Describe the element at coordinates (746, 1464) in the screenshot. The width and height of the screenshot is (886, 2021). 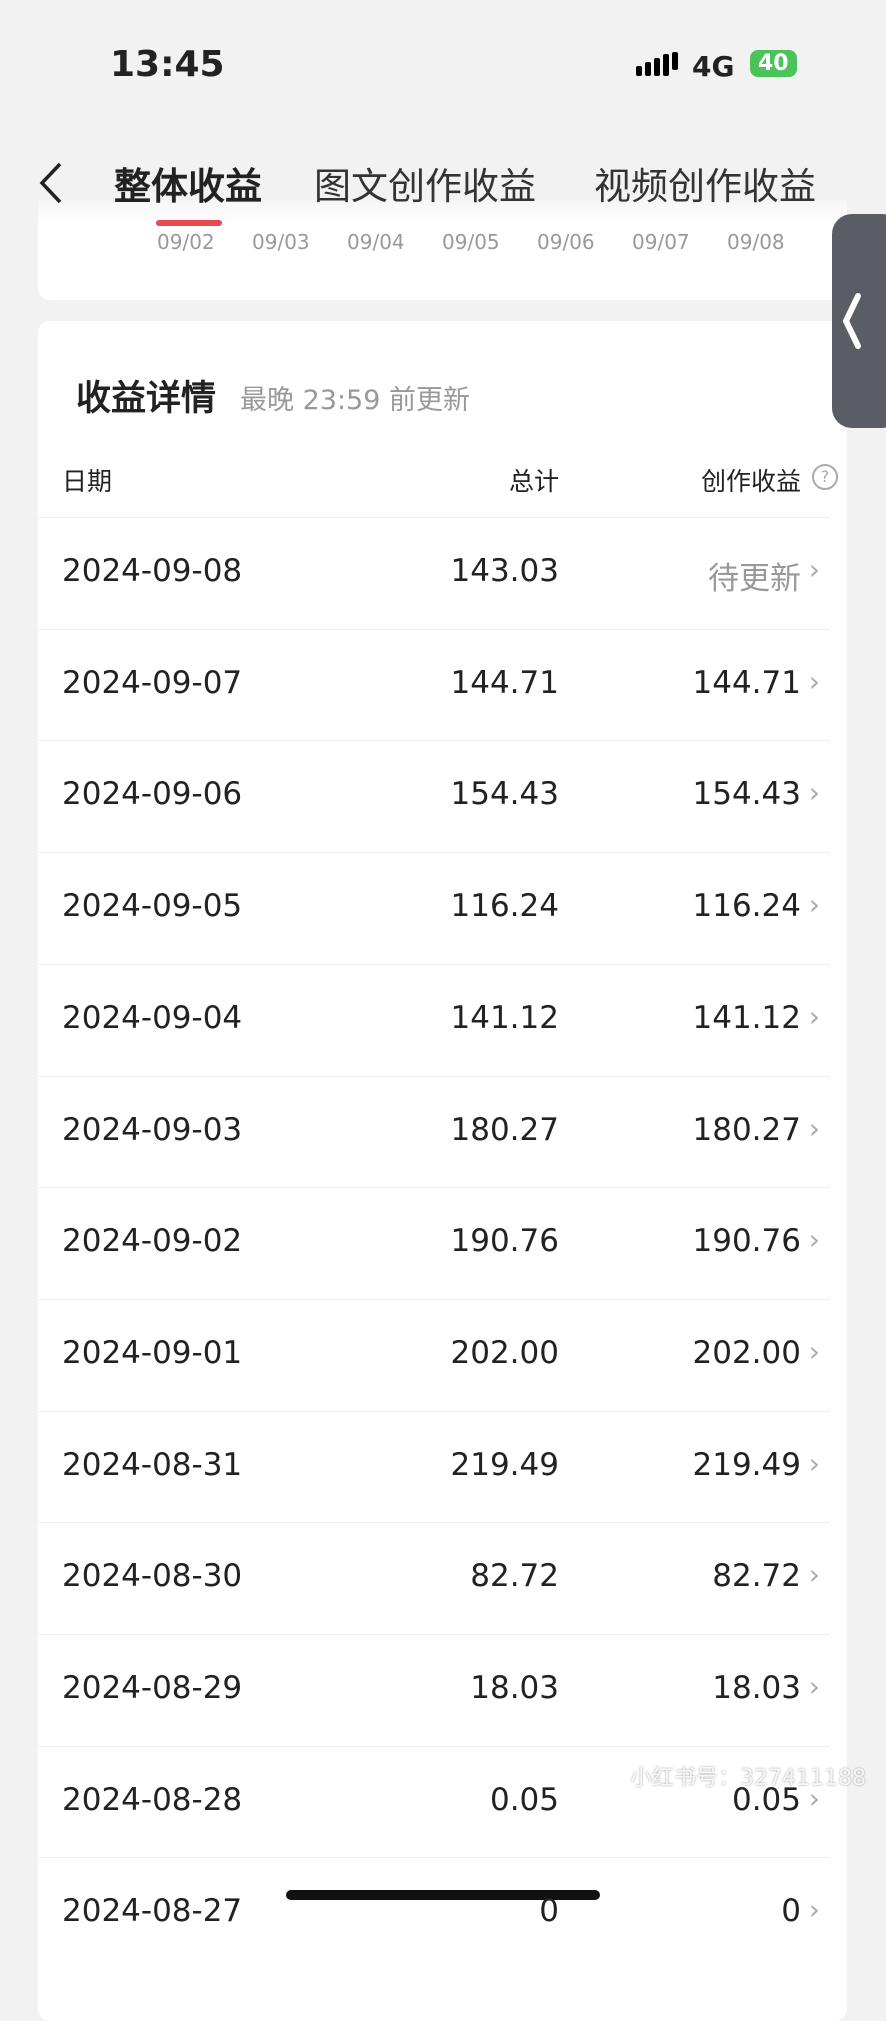
I see `earning-cell: 219.49` at that location.